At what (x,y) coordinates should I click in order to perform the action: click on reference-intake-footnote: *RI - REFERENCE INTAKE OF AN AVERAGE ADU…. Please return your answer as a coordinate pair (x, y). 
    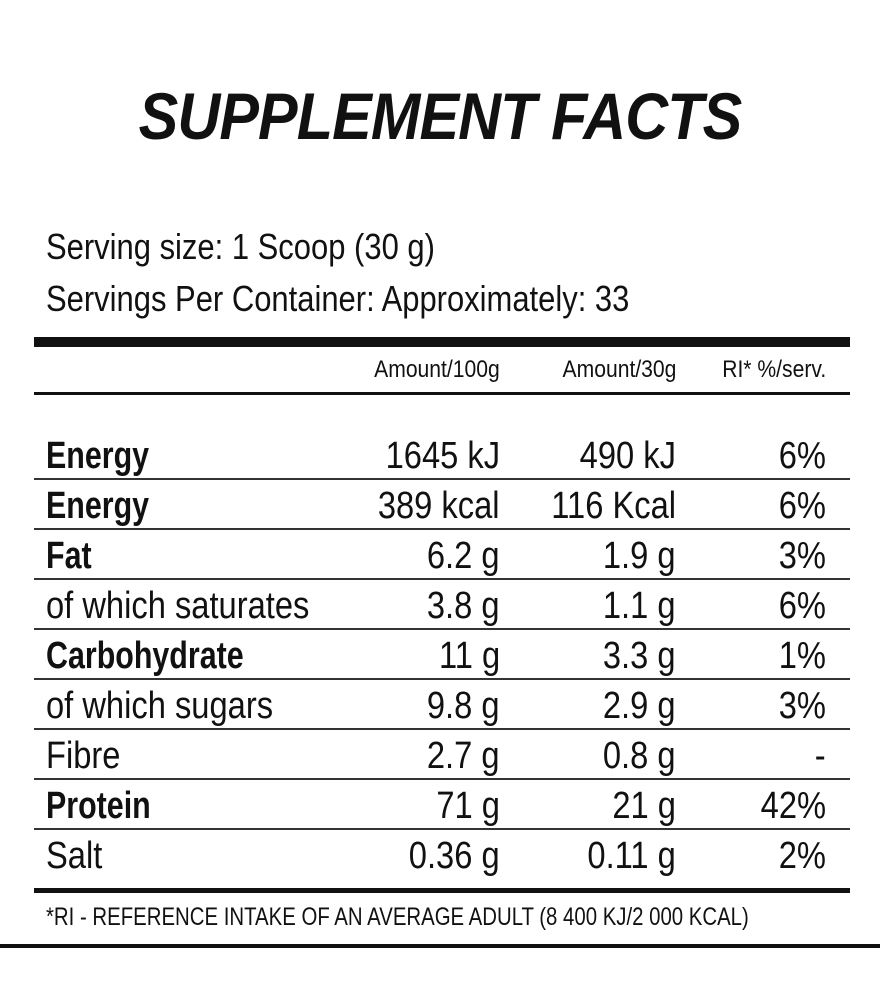
    Looking at the image, I should click on (397, 917).